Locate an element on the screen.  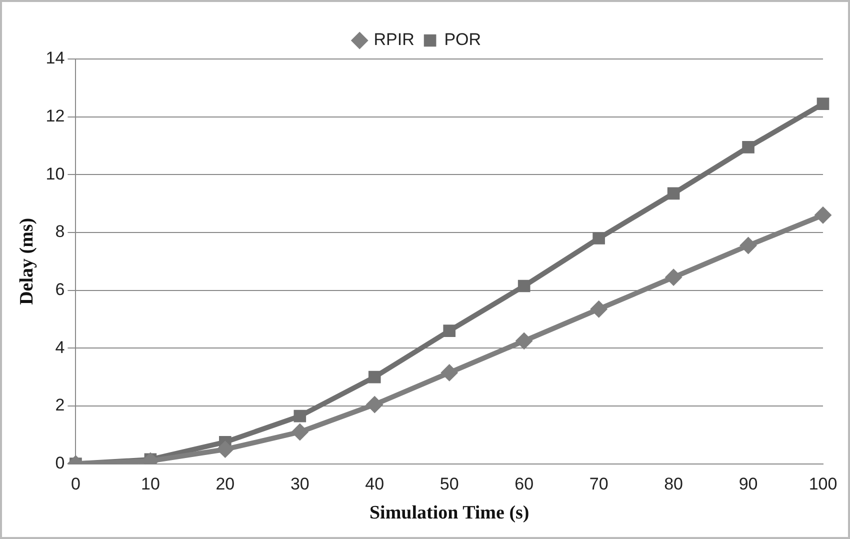
x-tick-label: 90 is located at coordinates (748, 484).